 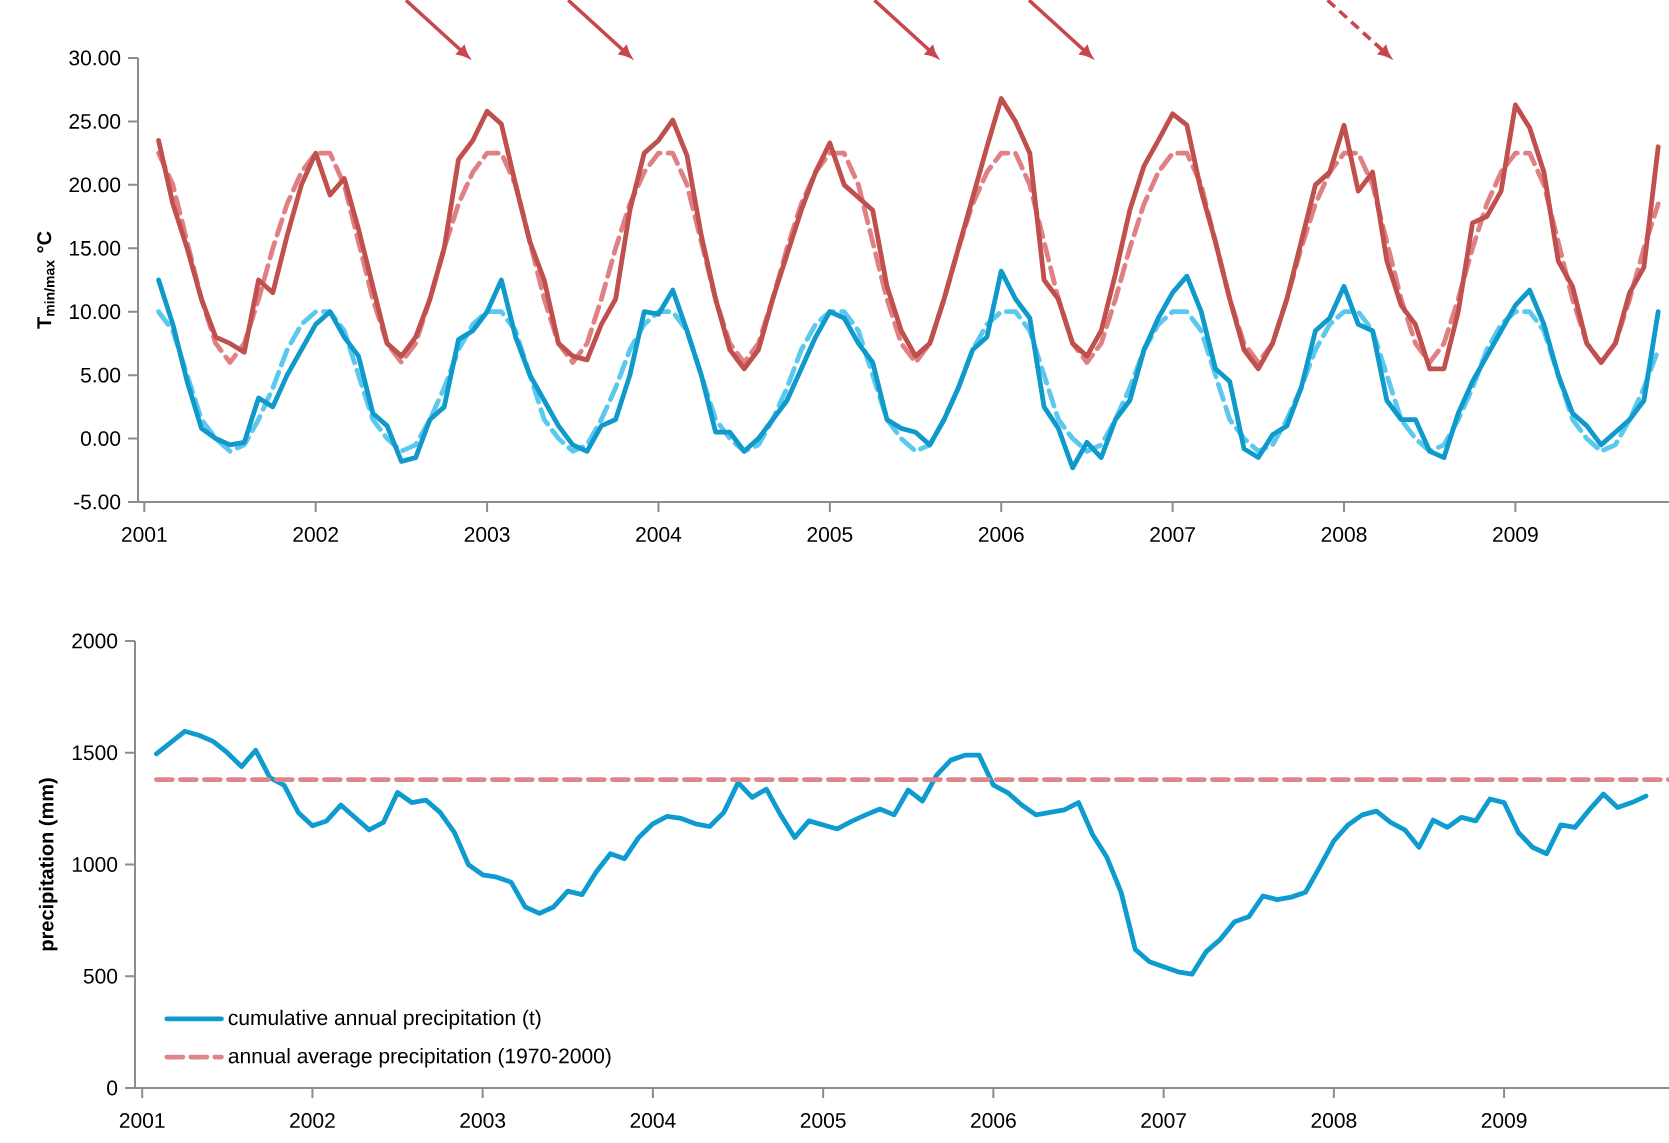 What do you see at coordinates (95, 753) in the screenshot?
I see `y-tick-label: 1500` at bounding box center [95, 753].